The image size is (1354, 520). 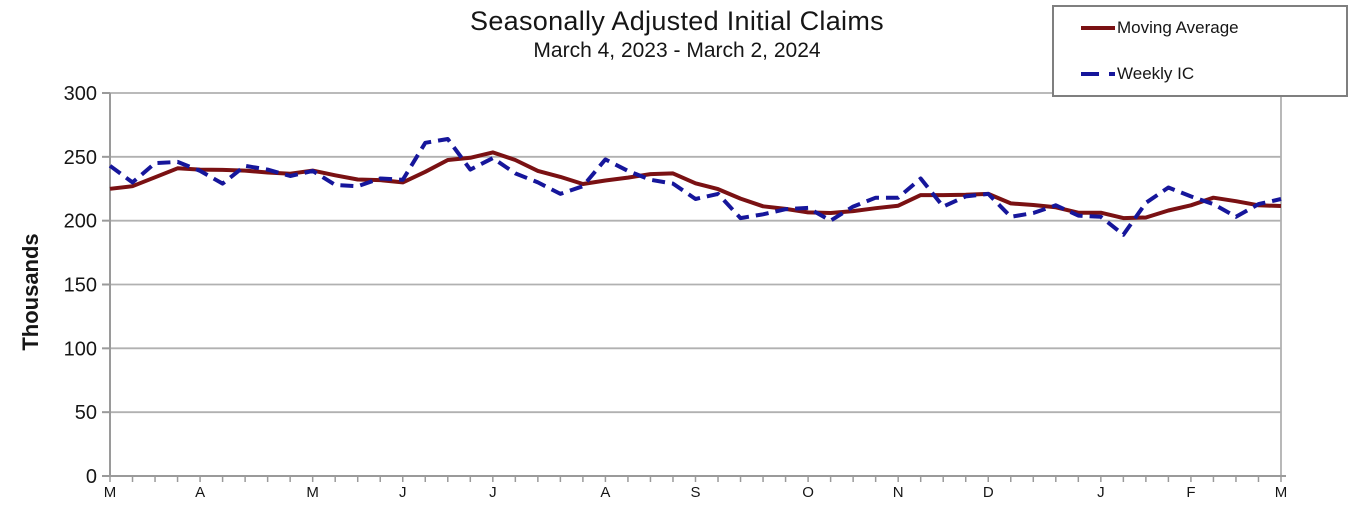 What do you see at coordinates (1098, 28) in the screenshot?
I see `moving-average-line-icon` at bounding box center [1098, 28].